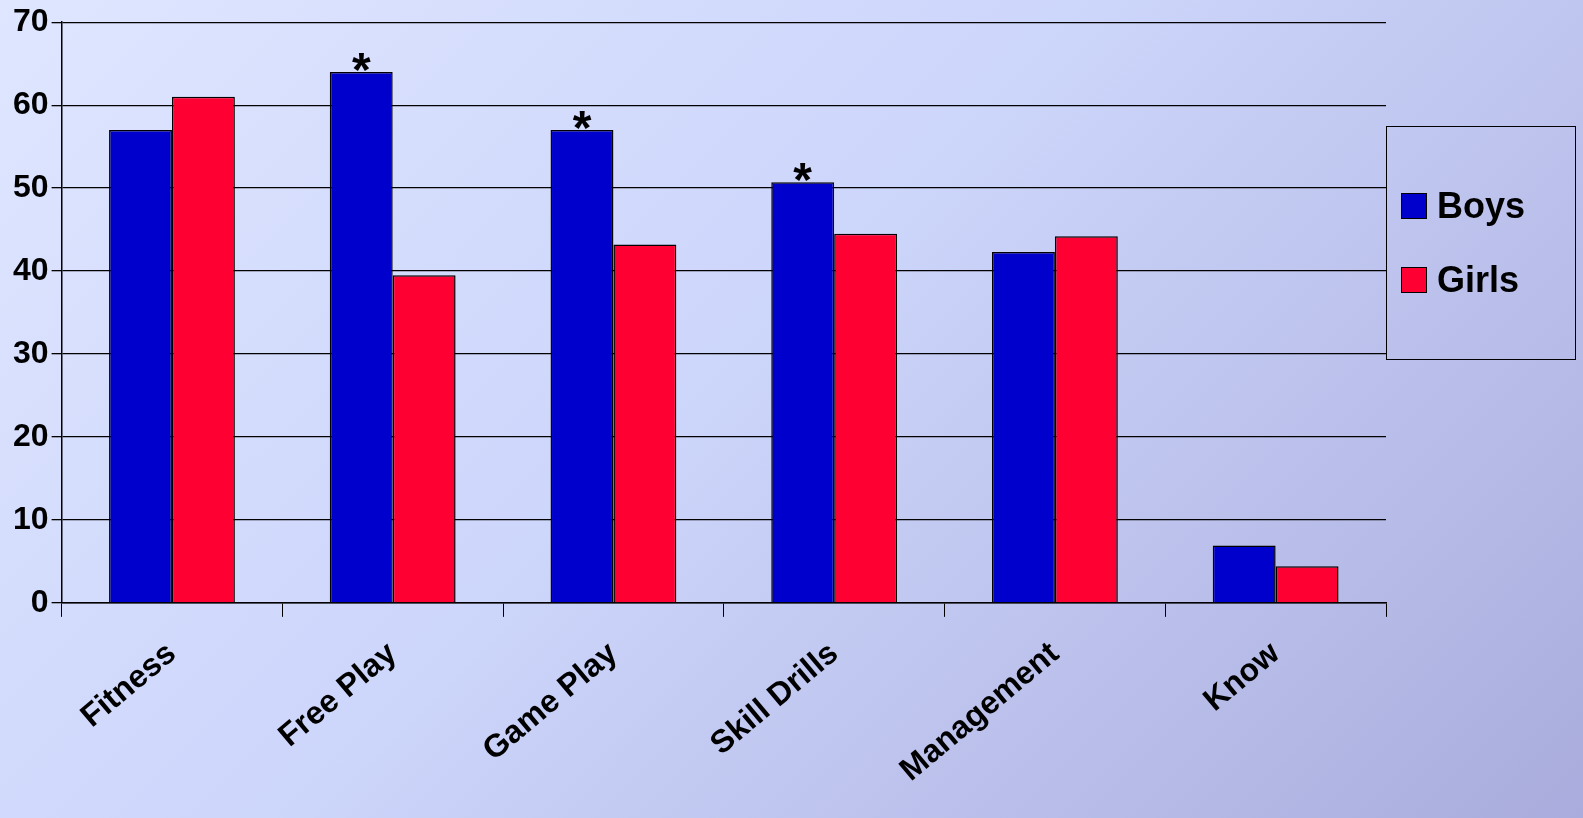 The width and height of the screenshot is (1583, 818). I want to click on y-tick-label: 30, so click(31, 351).